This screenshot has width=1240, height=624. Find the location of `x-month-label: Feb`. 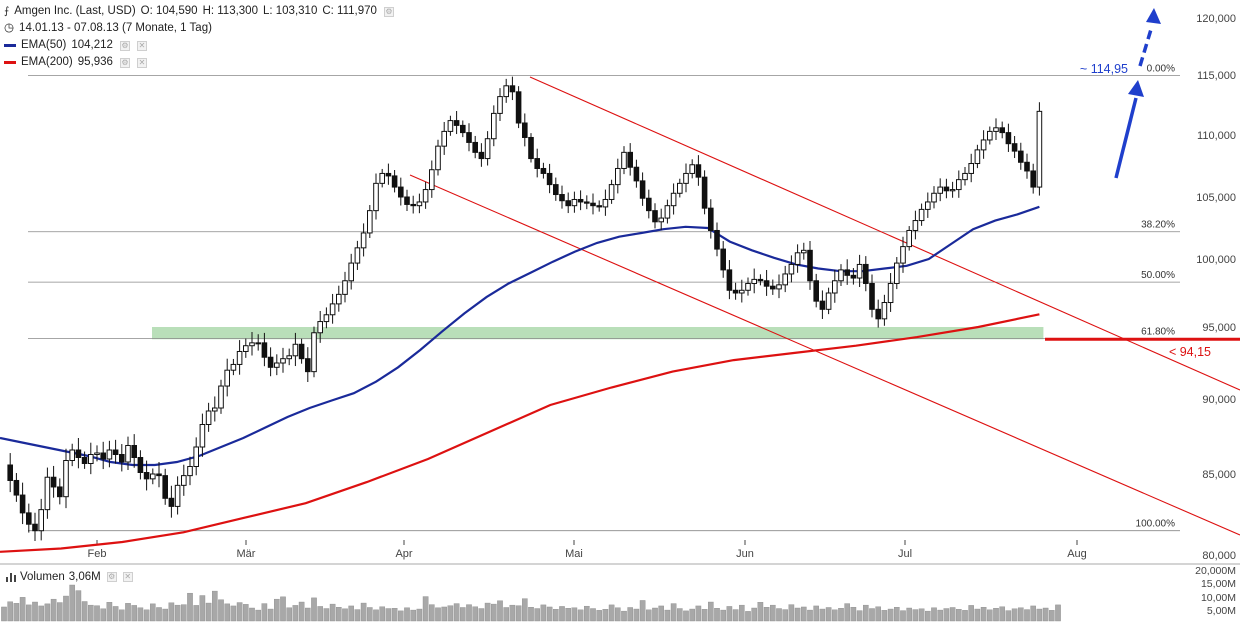

x-month-label: Feb is located at coordinates (97, 554).